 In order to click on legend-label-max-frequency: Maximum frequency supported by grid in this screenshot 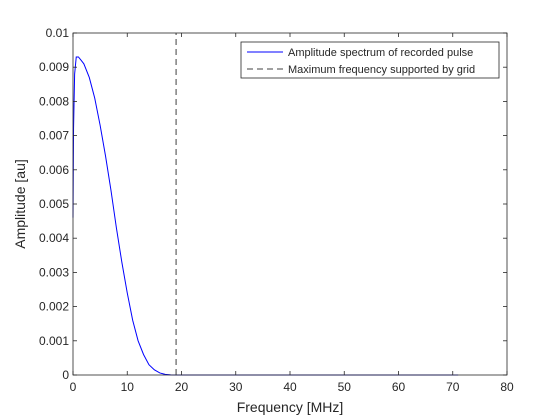, I will do `click(381, 70)`.